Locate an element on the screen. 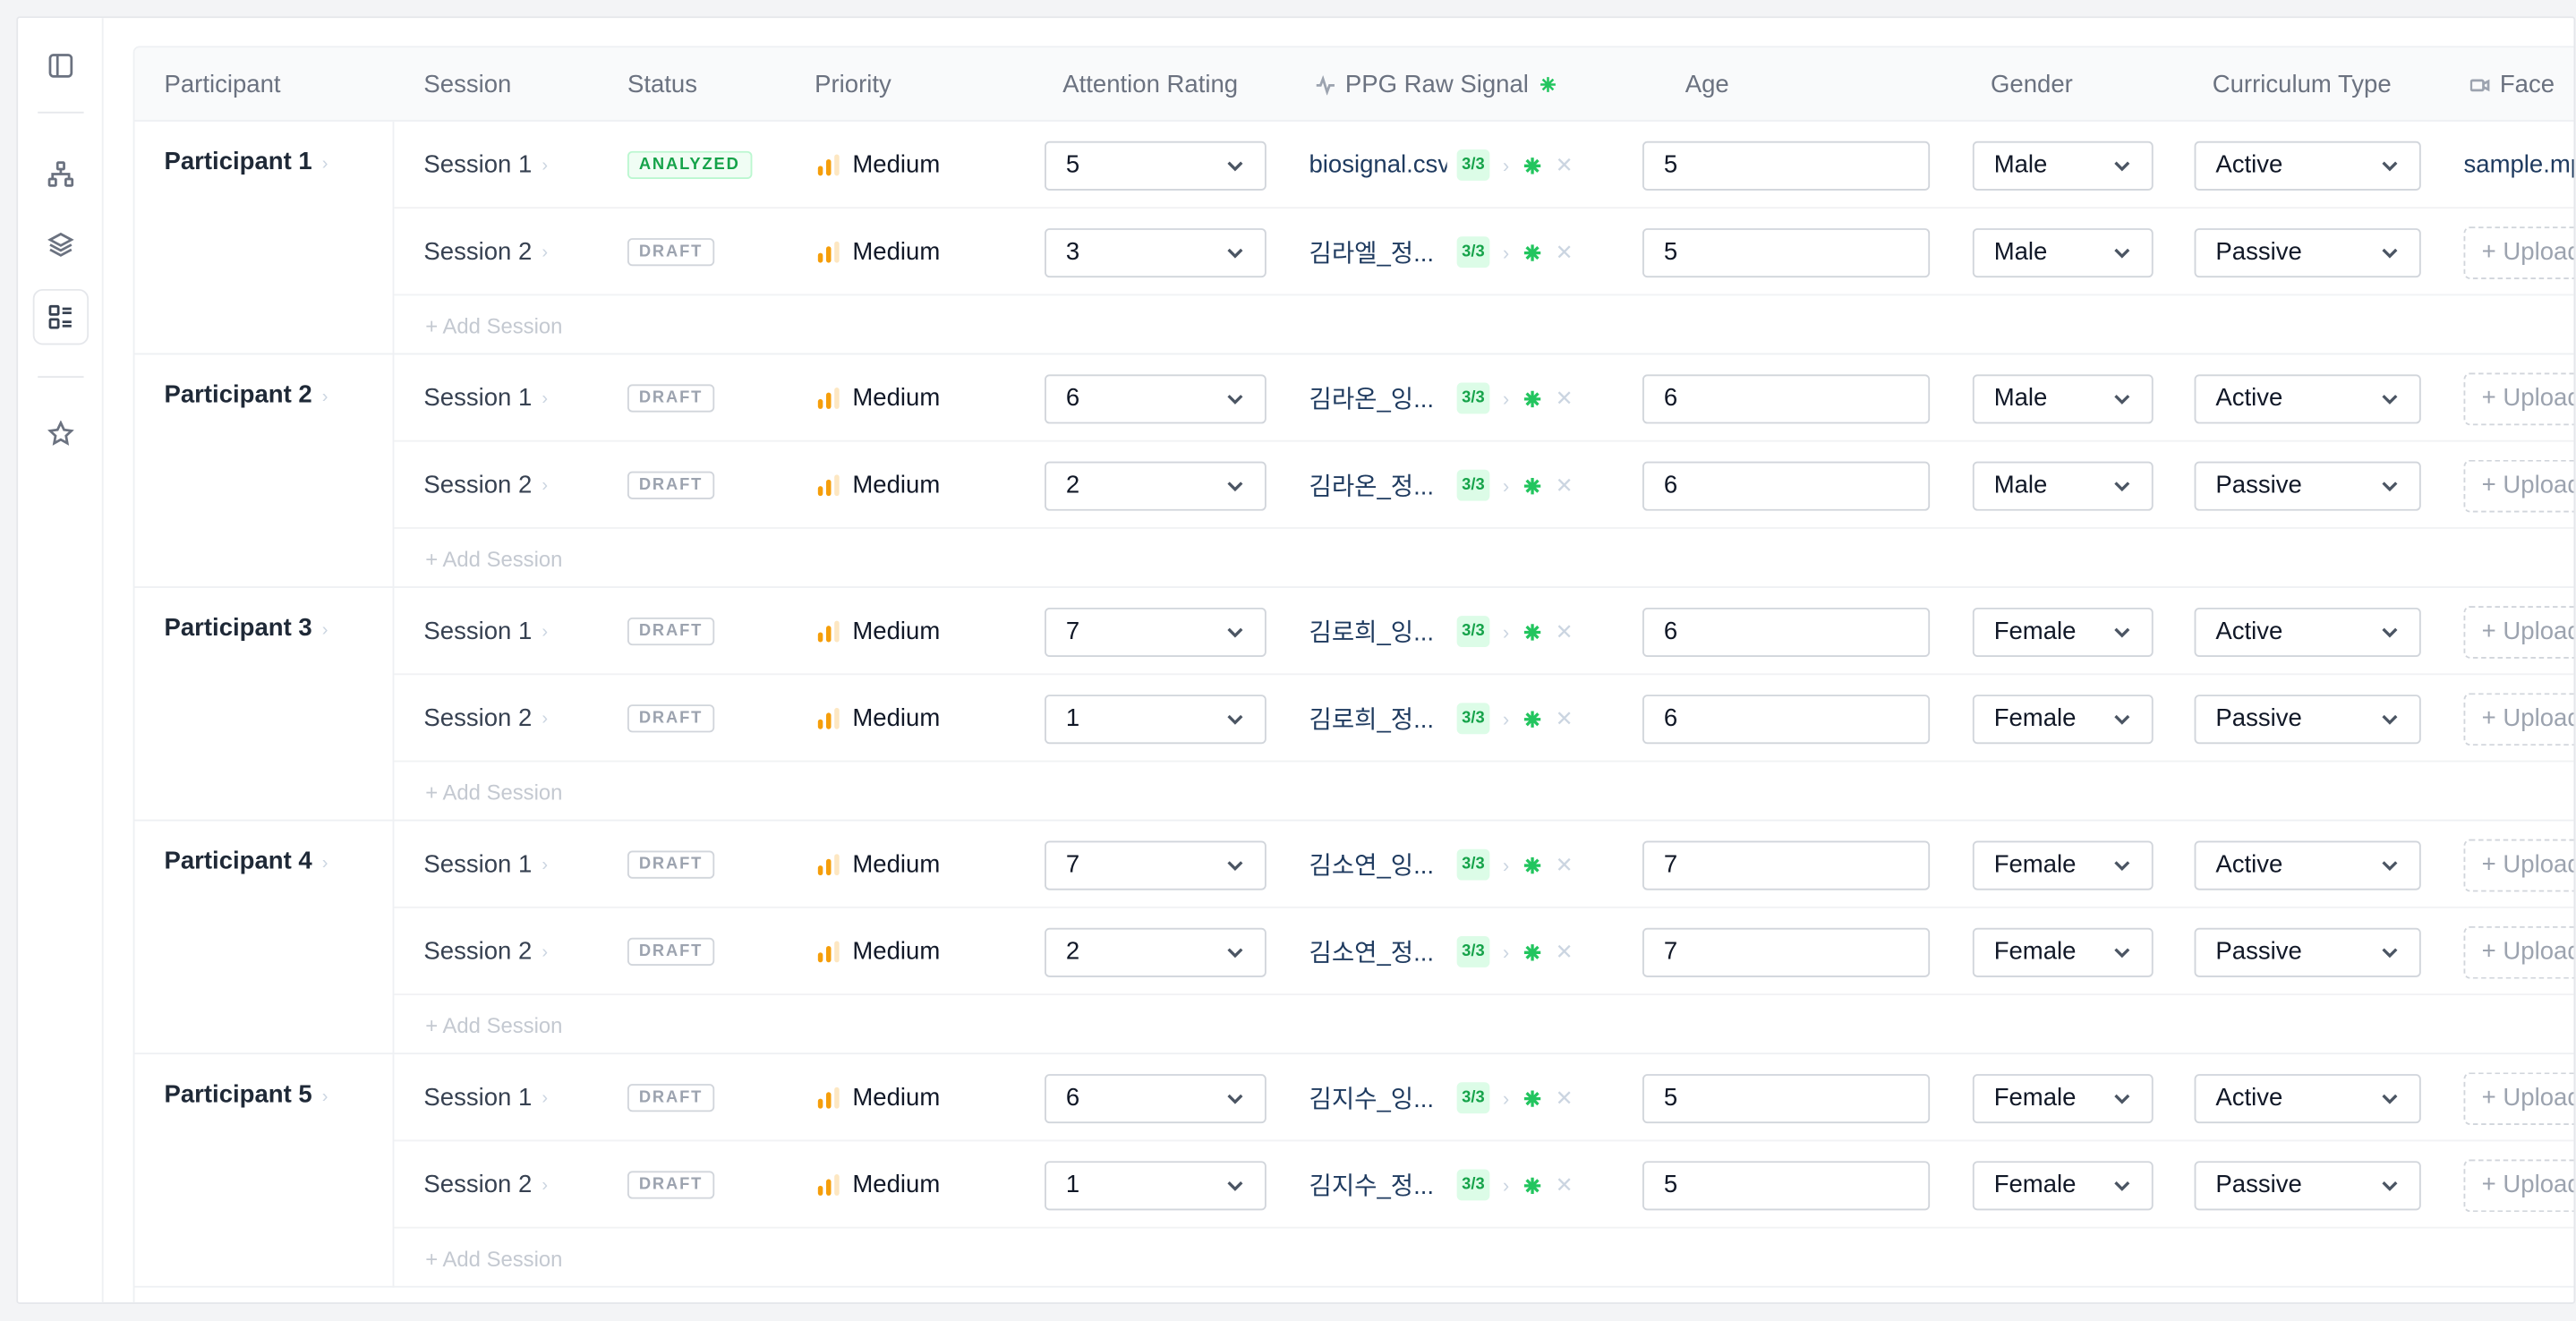 This screenshot has height=1321, width=2576. sidebar-layers-button is located at coordinates (61, 244).